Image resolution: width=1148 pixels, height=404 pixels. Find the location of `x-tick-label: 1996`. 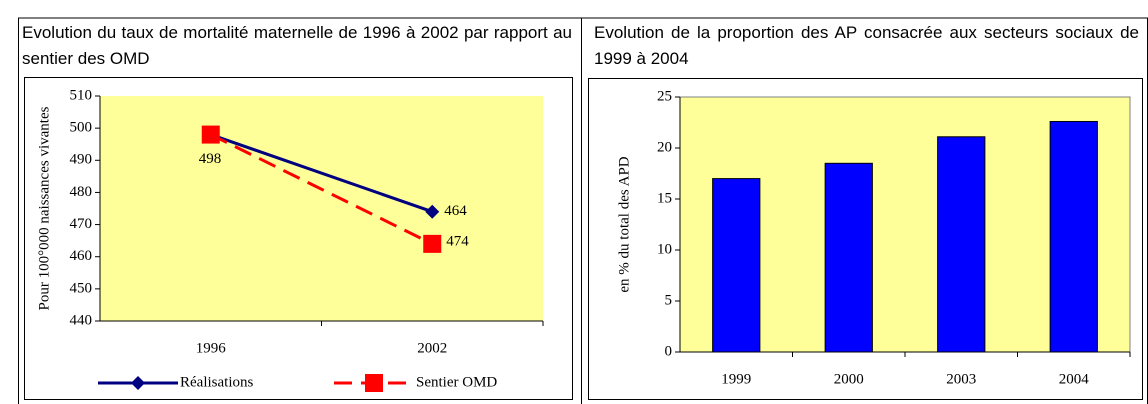

x-tick-label: 1996 is located at coordinates (211, 348).